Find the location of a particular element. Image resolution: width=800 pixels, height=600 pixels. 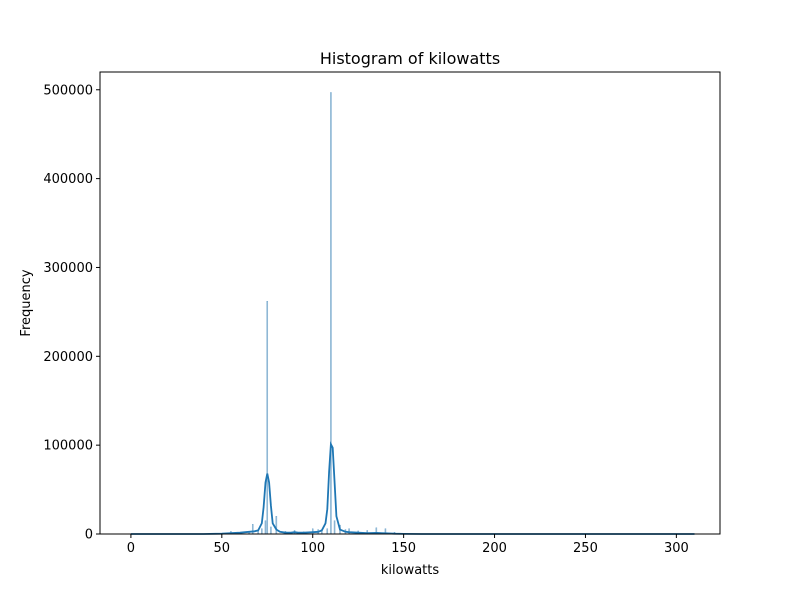

x-tick-label: 300 is located at coordinates (676, 548).